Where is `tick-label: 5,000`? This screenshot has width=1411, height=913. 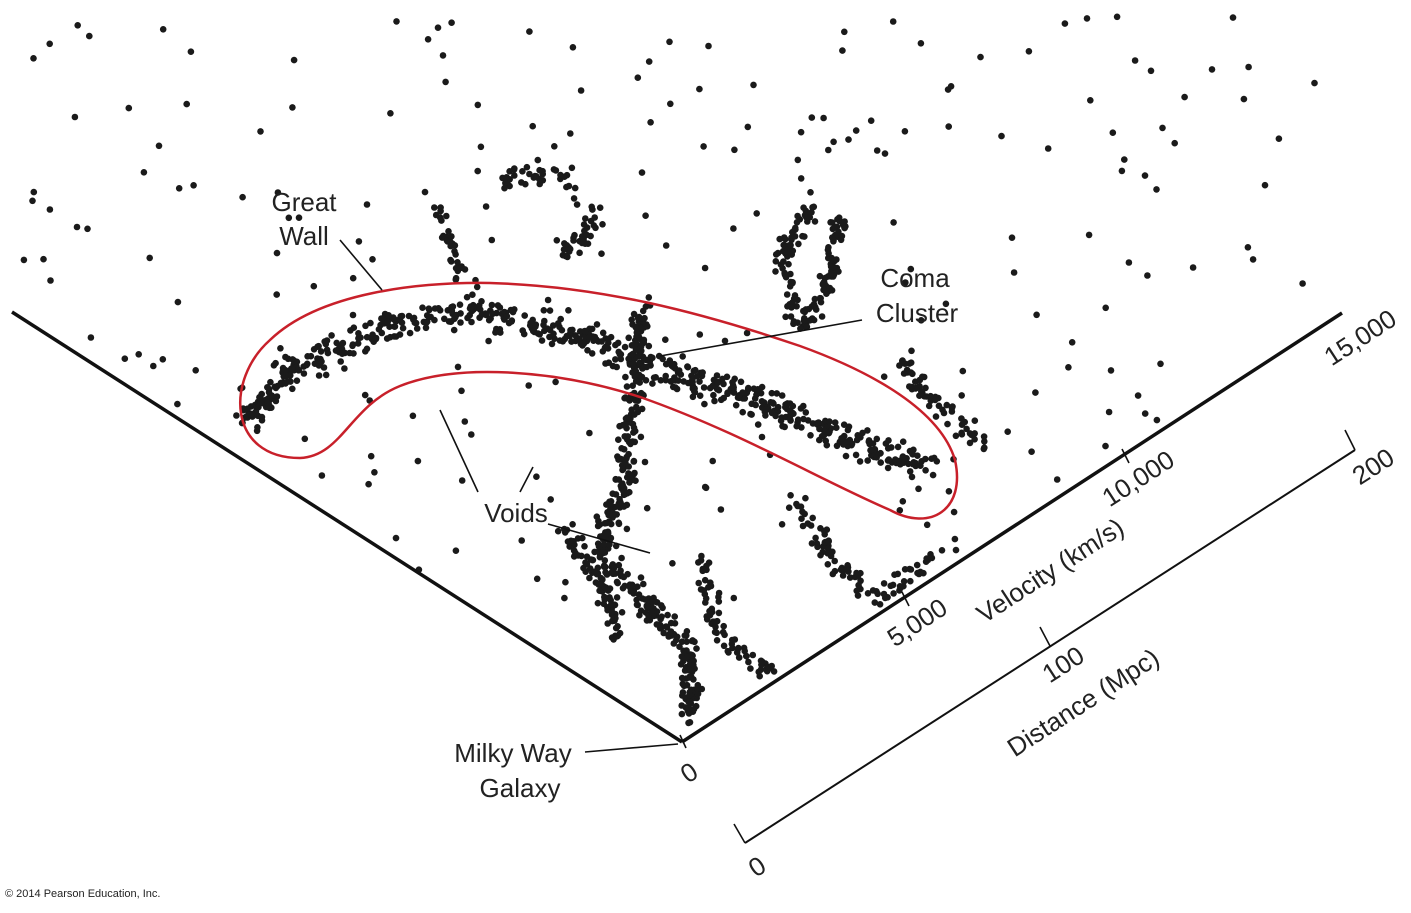
tick-label: 5,000 is located at coordinates (917, 622).